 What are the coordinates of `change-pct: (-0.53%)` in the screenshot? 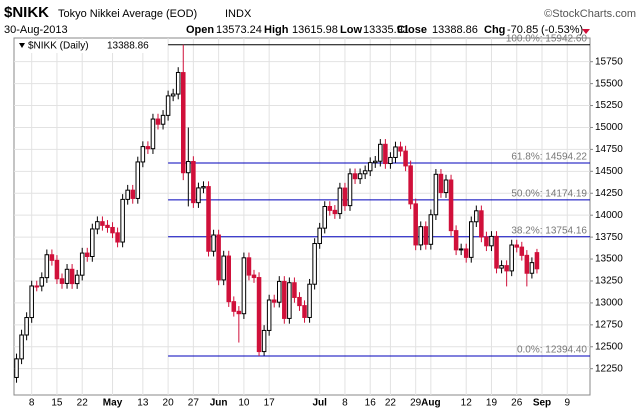 It's located at (562, 30).